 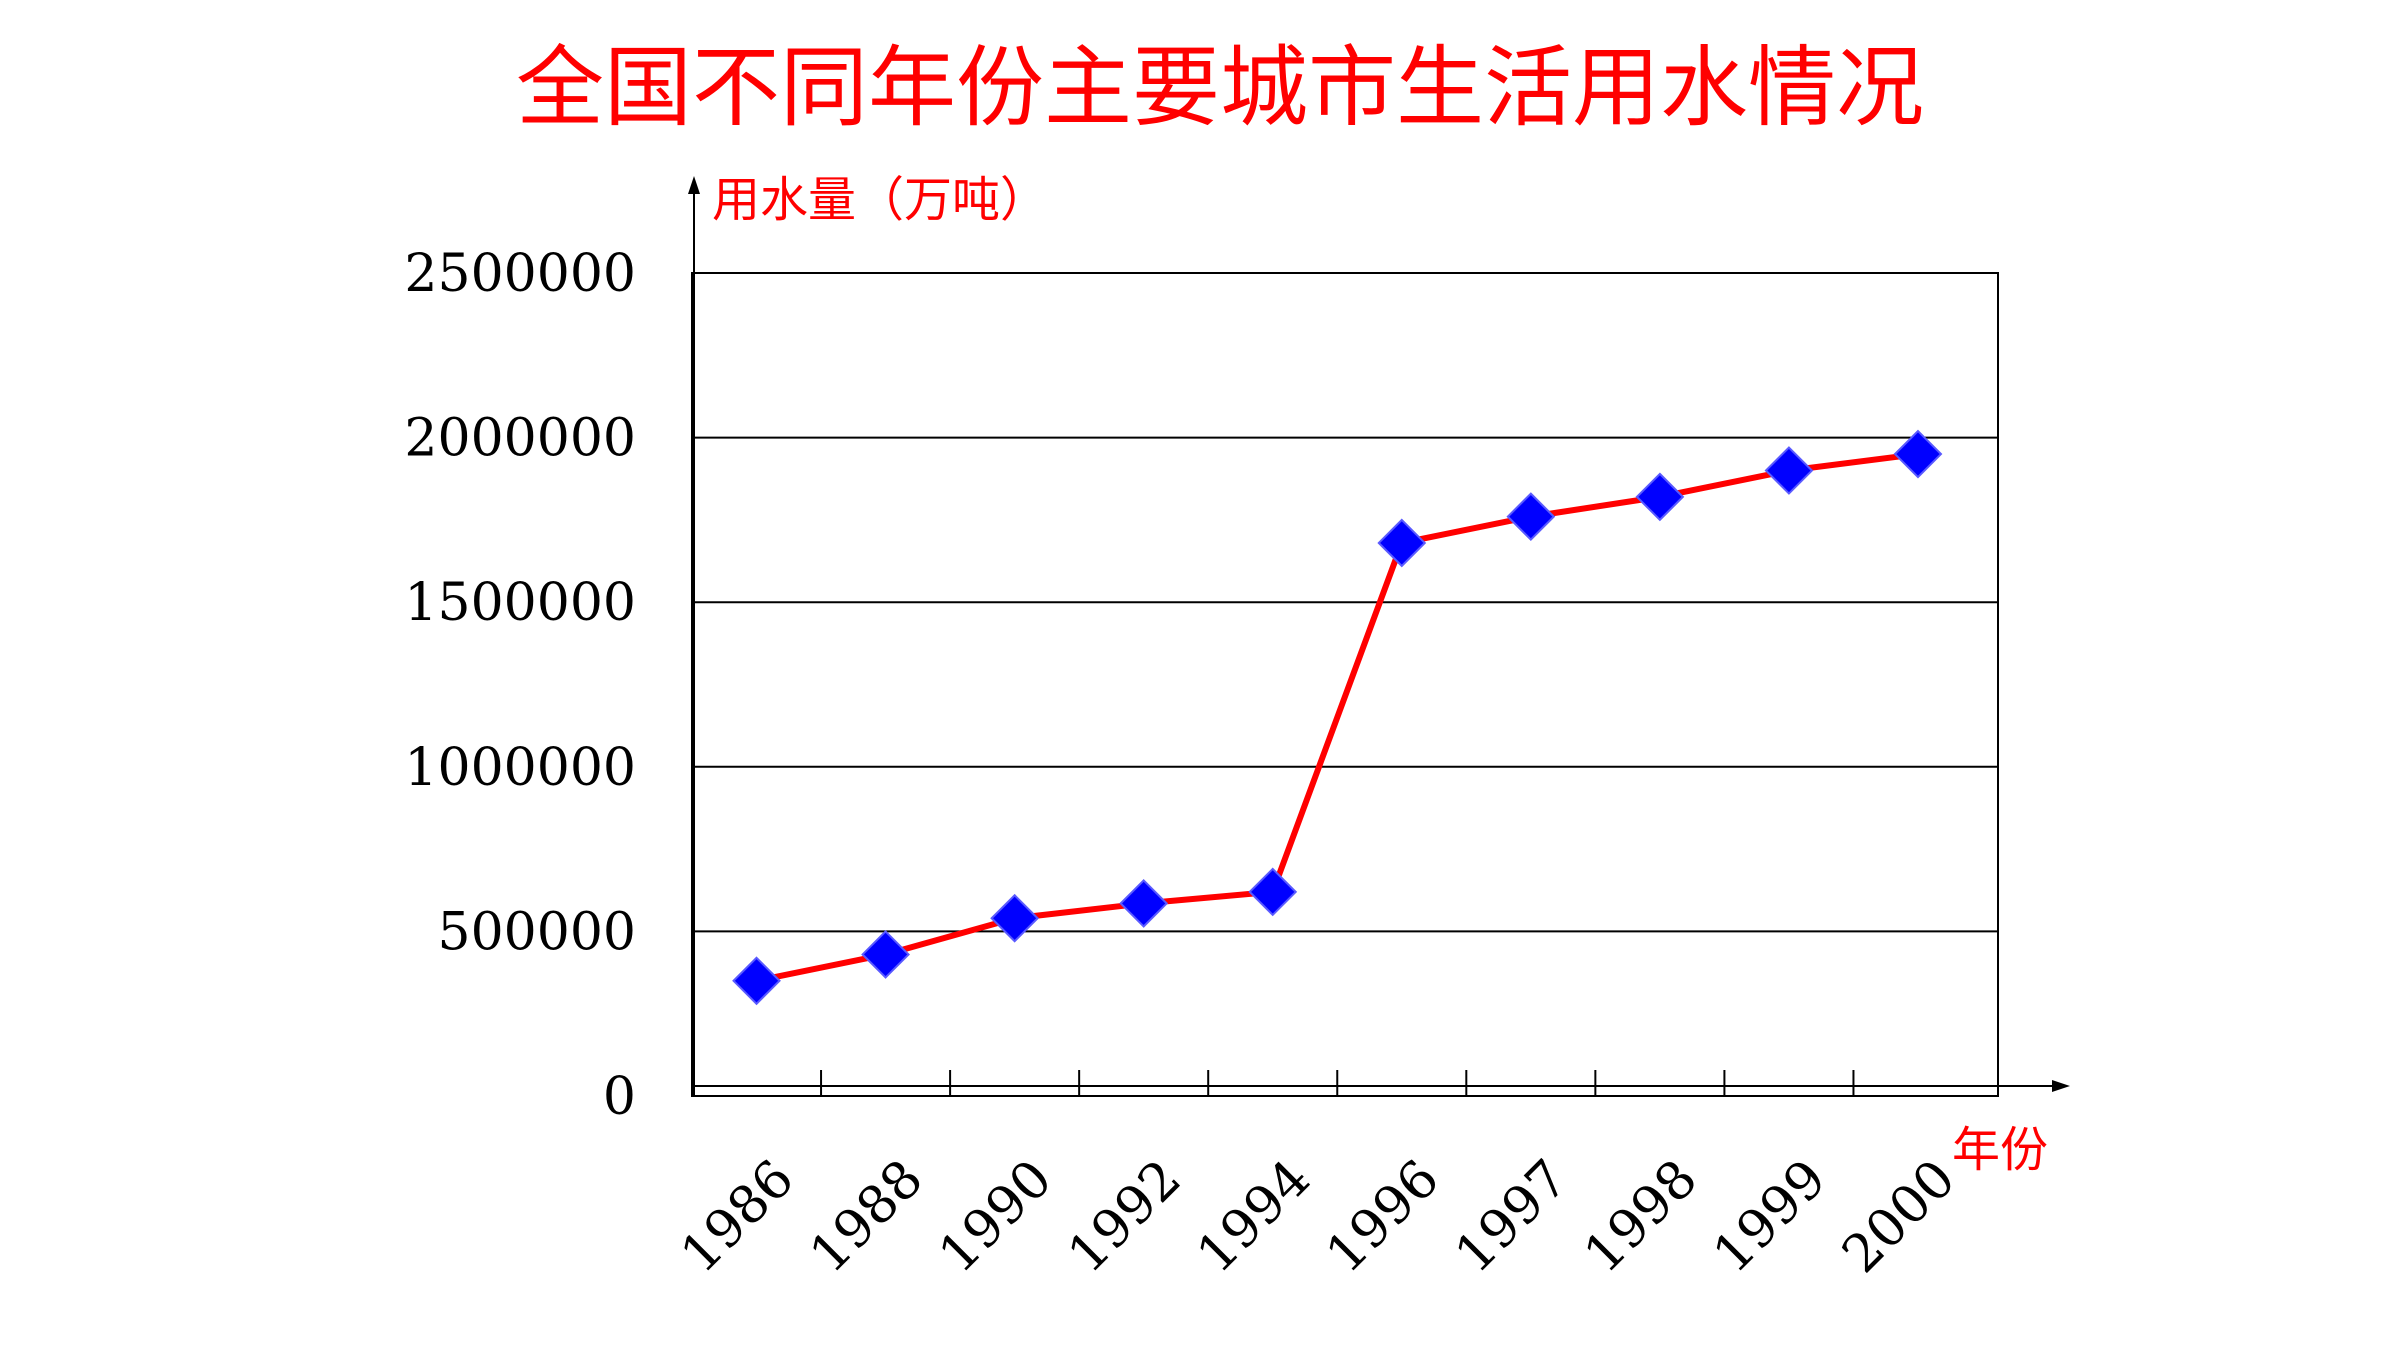 I want to click on x-tick-label-1994: 1994, so click(x=1254, y=1217).